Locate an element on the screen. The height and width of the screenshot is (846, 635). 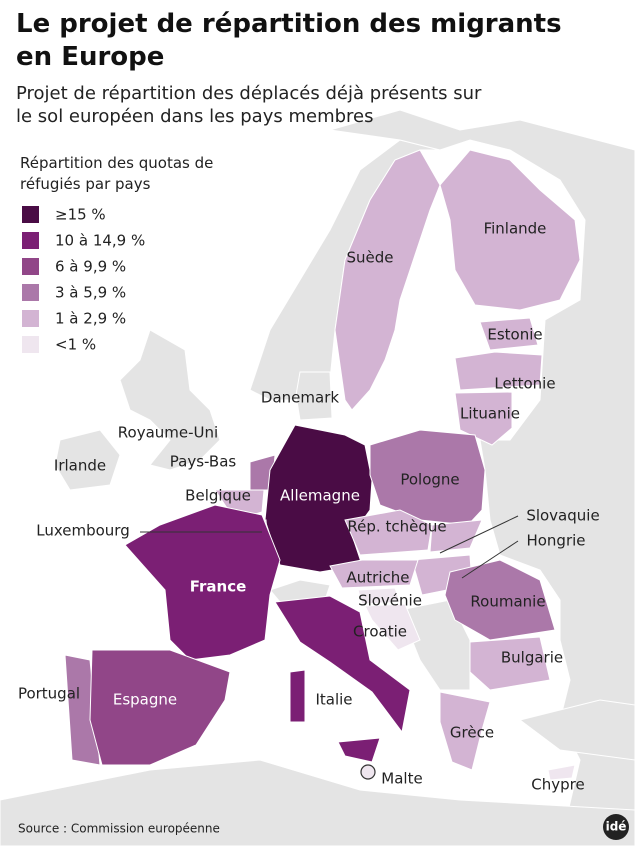
country-label: Grèce is located at coordinates (472, 733).